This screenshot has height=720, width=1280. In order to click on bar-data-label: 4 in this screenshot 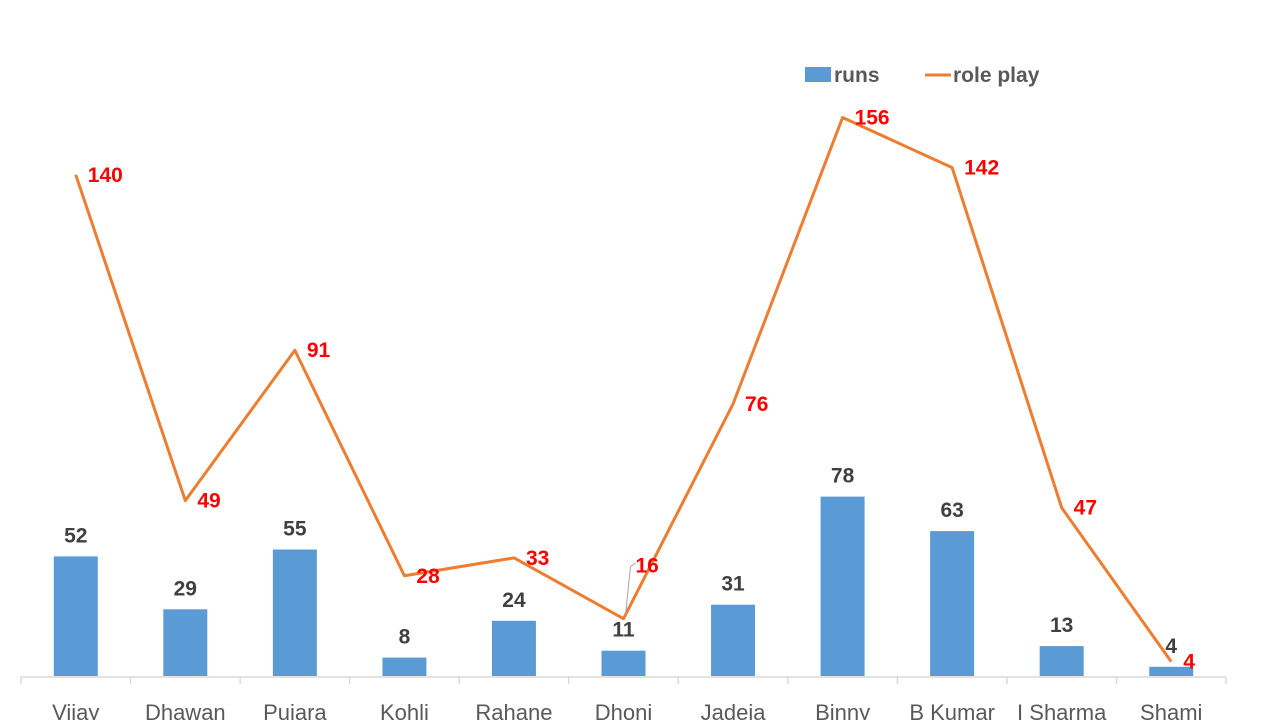, I will do `click(1171, 646)`.